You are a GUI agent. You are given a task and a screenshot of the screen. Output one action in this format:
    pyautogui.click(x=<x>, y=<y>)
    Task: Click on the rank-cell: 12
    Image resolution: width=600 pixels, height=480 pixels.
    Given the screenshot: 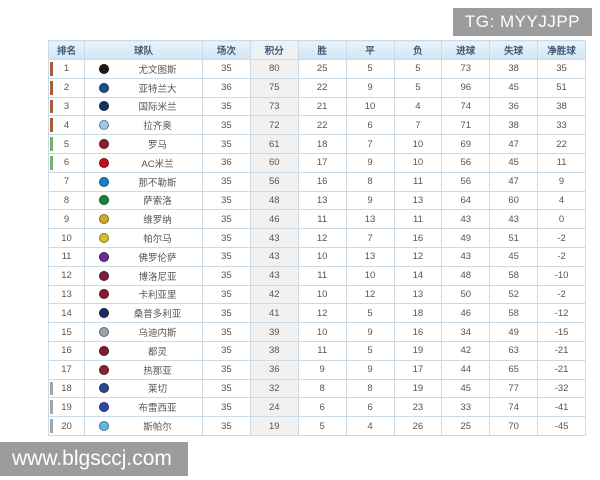 What is the action you would take?
    pyautogui.click(x=66, y=275)
    